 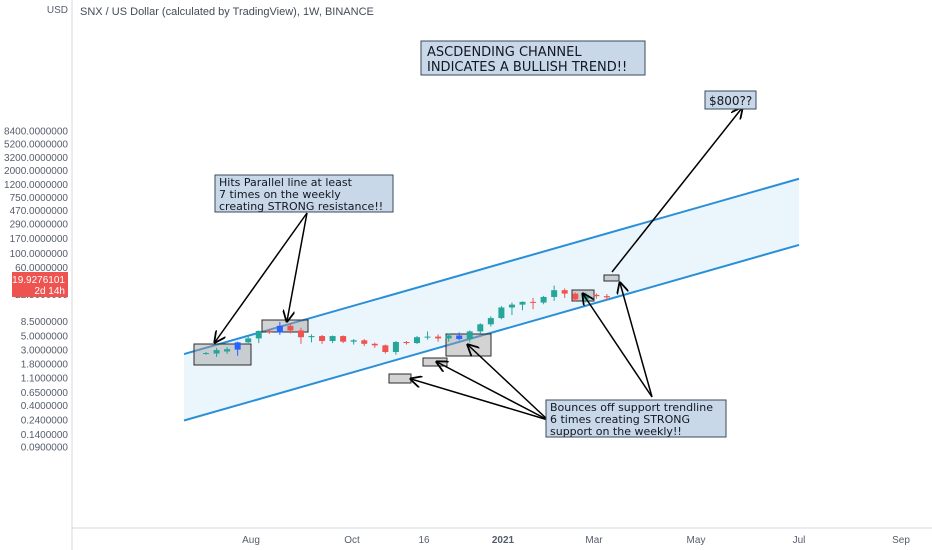 What do you see at coordinates (36, 131) in the screenshot?
I see `y-tick-label: 8400.0000000` at bounding box center [36, 131].